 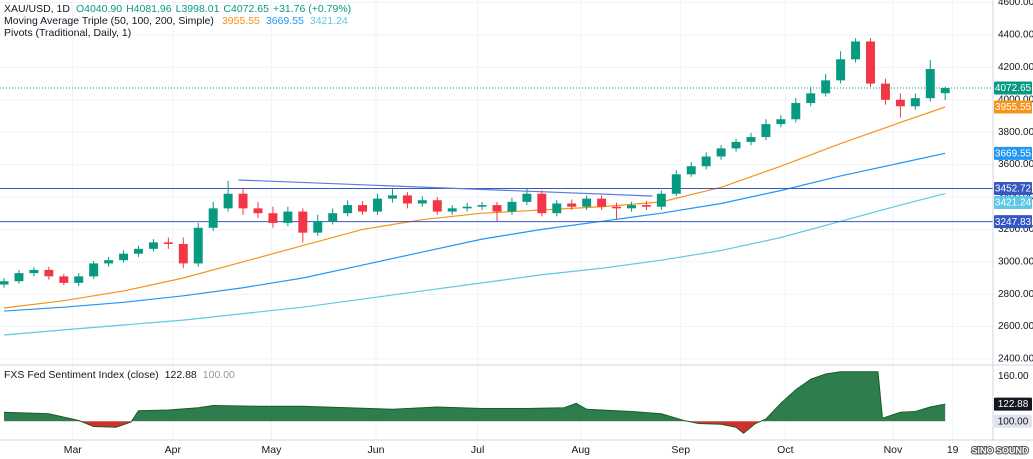 I want to click on y-tick-label: 2600.00, so click(x=1015, y=326).